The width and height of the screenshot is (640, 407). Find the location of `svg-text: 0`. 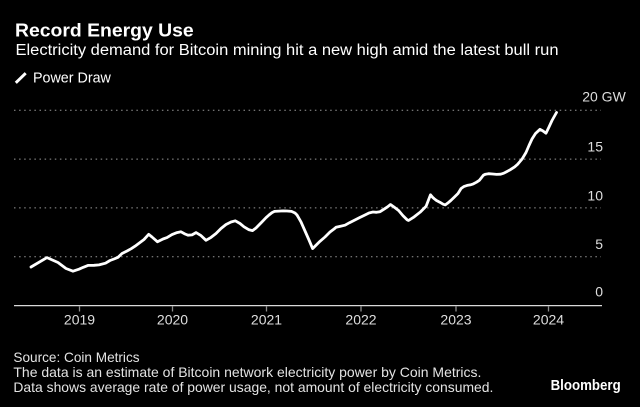

svg-text: 0 is located at coordinates (599, 292).